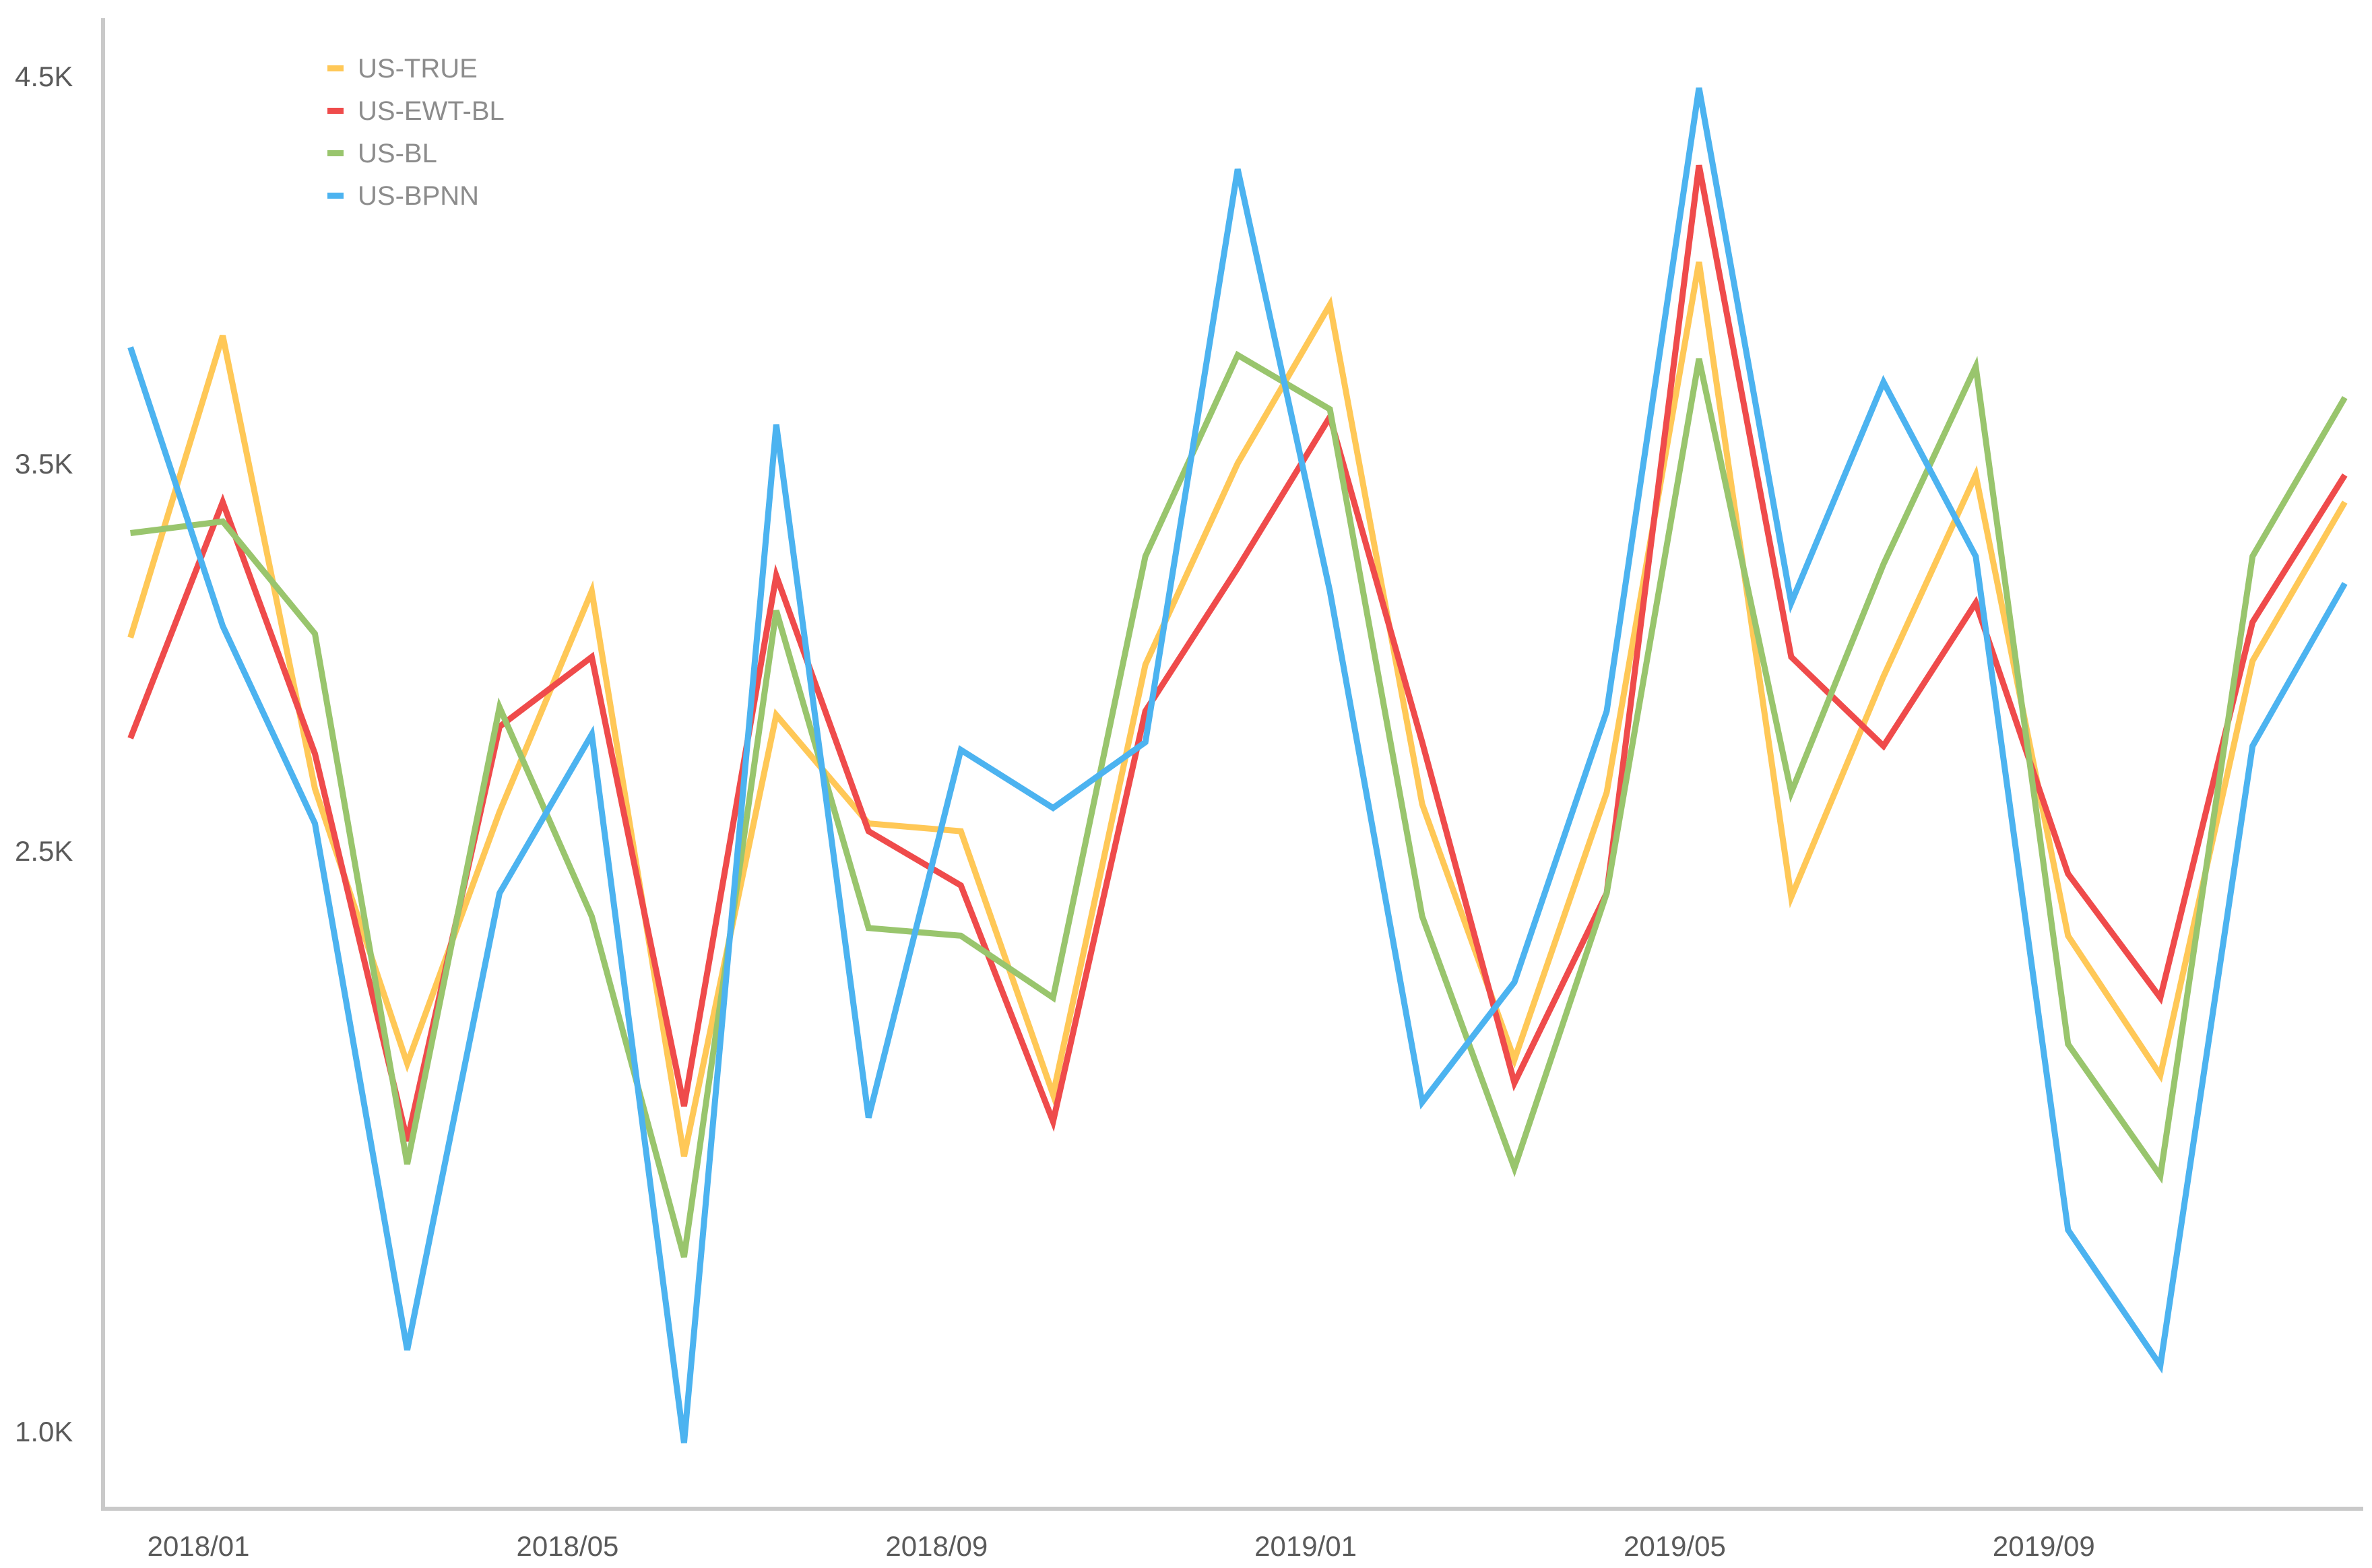 This screenshot has height=1568, width=2372. What do you see at coordinates (567, 1546) in the screenshot?
I see `x-tick-label: 2018/05` at bounding box center [567, 1546].